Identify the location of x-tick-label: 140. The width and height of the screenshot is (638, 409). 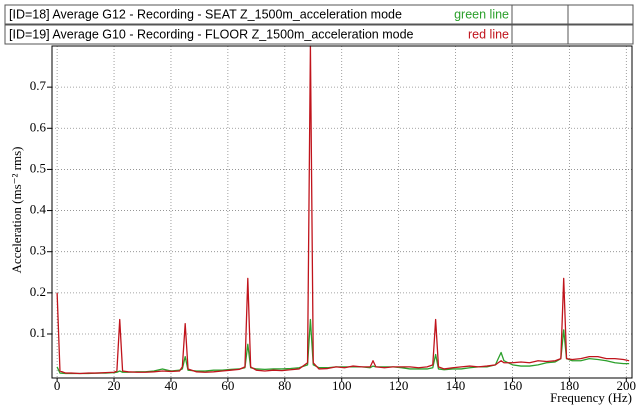
(456, 385).